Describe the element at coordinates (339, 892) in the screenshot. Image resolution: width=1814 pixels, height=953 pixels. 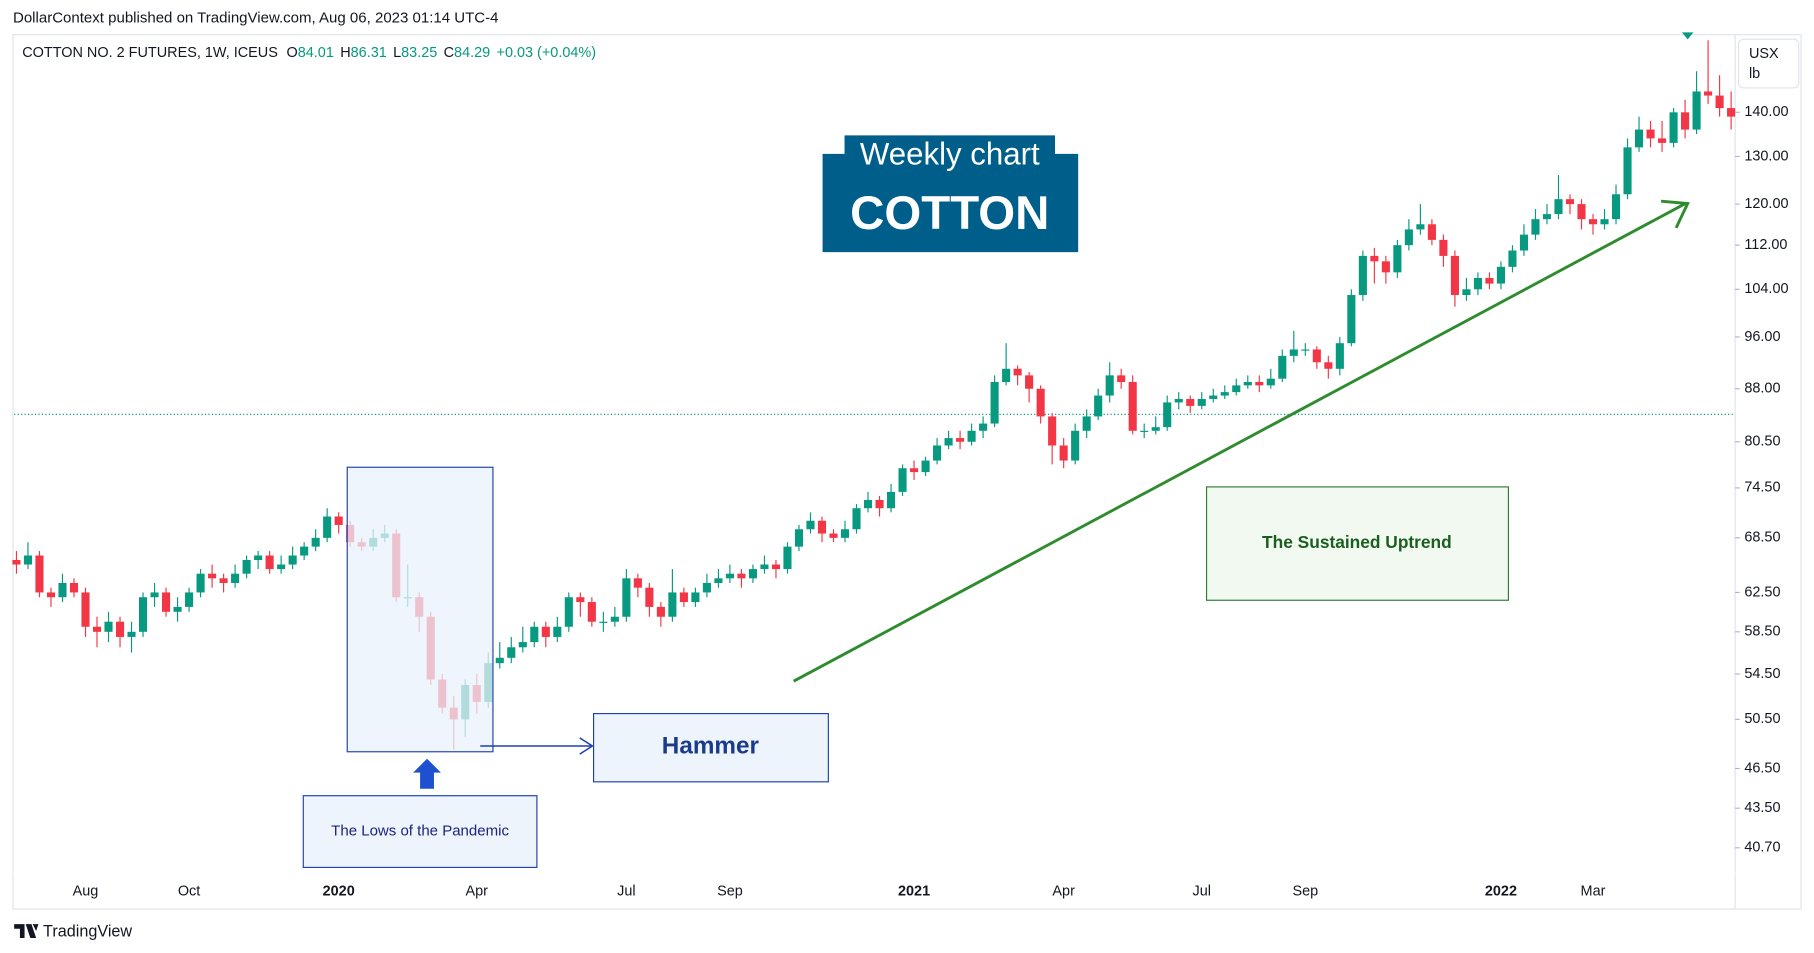
I see `x-tick-label: 2020` at that location.